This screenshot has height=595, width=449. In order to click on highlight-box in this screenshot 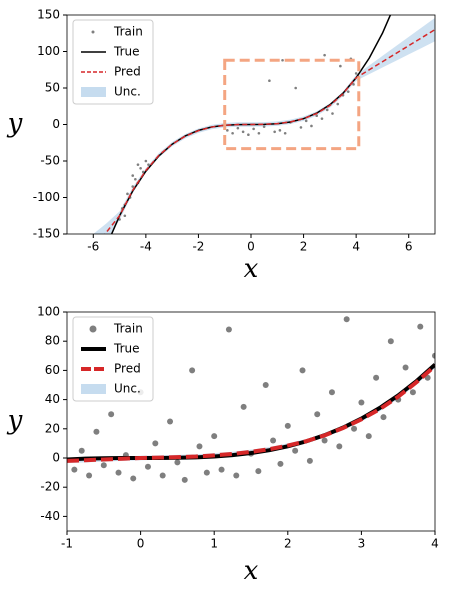, I will do `click(292, 104)`.